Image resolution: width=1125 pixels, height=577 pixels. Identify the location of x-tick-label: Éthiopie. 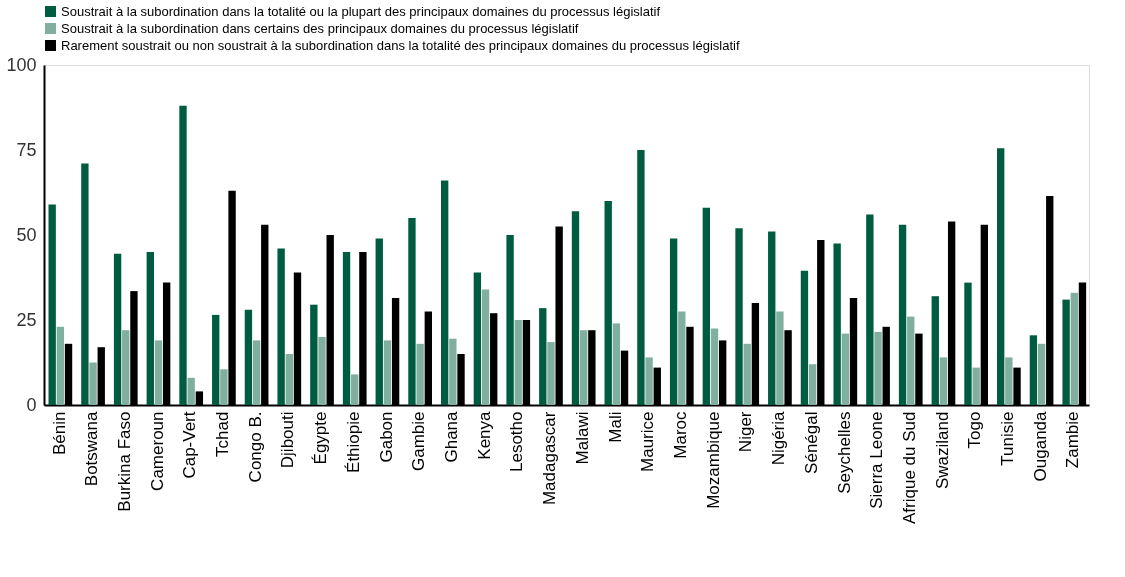
(353, 442).